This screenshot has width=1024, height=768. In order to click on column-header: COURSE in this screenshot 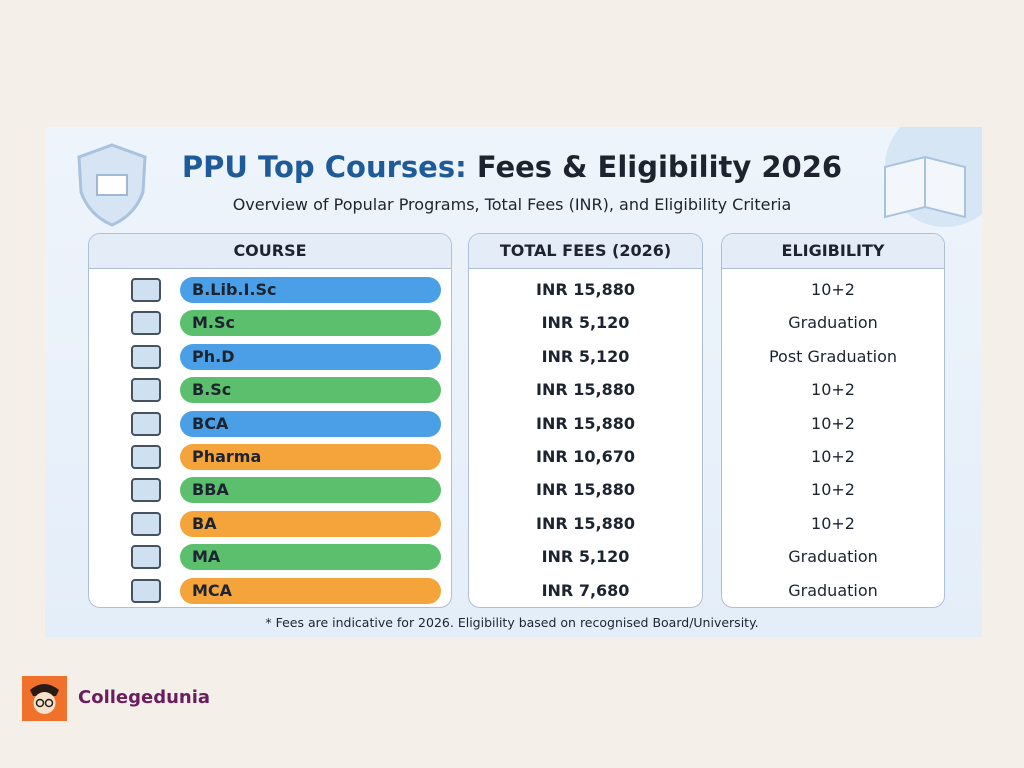, I will do `click(270, 251)`.